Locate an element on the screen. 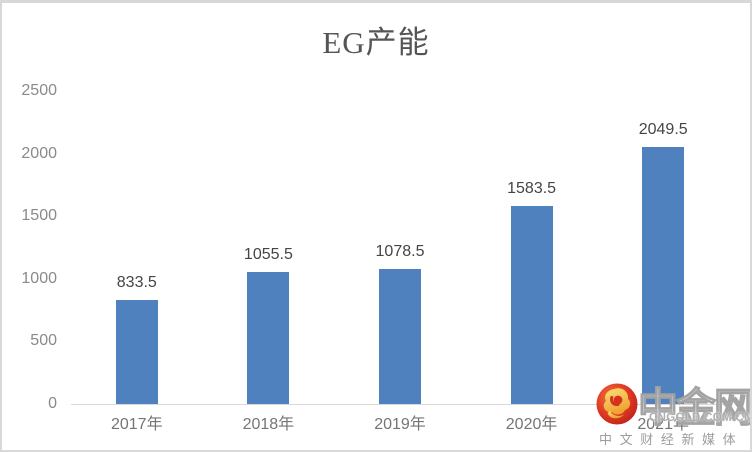  y-tick-label: 2000 is located at coordinates (39, 153).